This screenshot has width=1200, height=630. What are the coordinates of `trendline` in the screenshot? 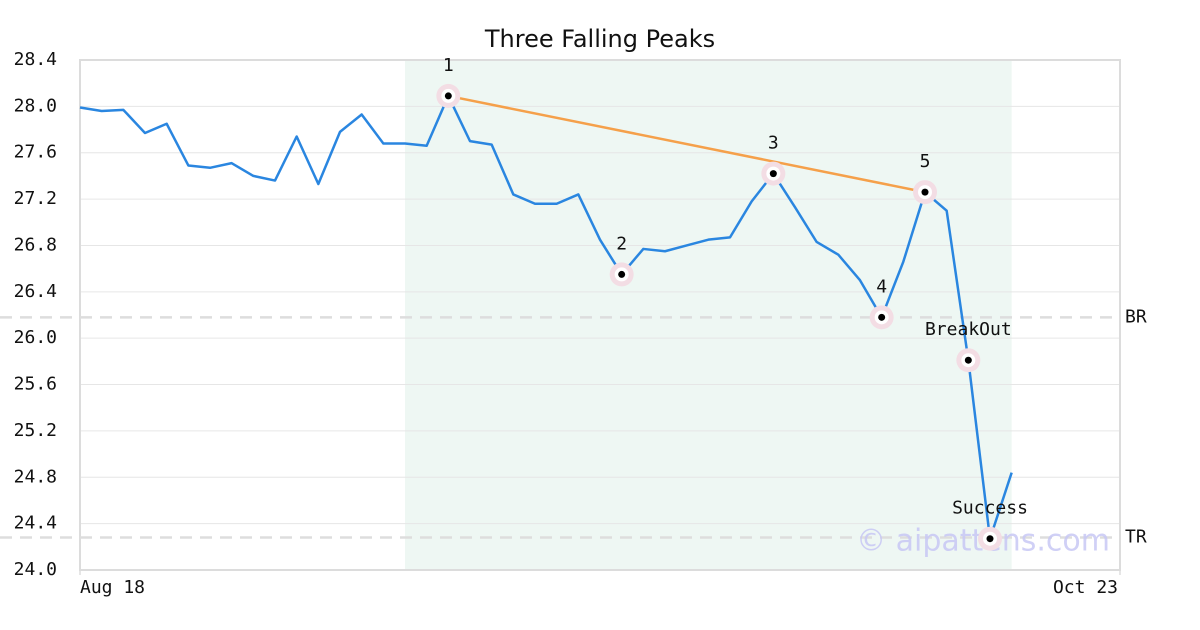 It's located at (687, 144).